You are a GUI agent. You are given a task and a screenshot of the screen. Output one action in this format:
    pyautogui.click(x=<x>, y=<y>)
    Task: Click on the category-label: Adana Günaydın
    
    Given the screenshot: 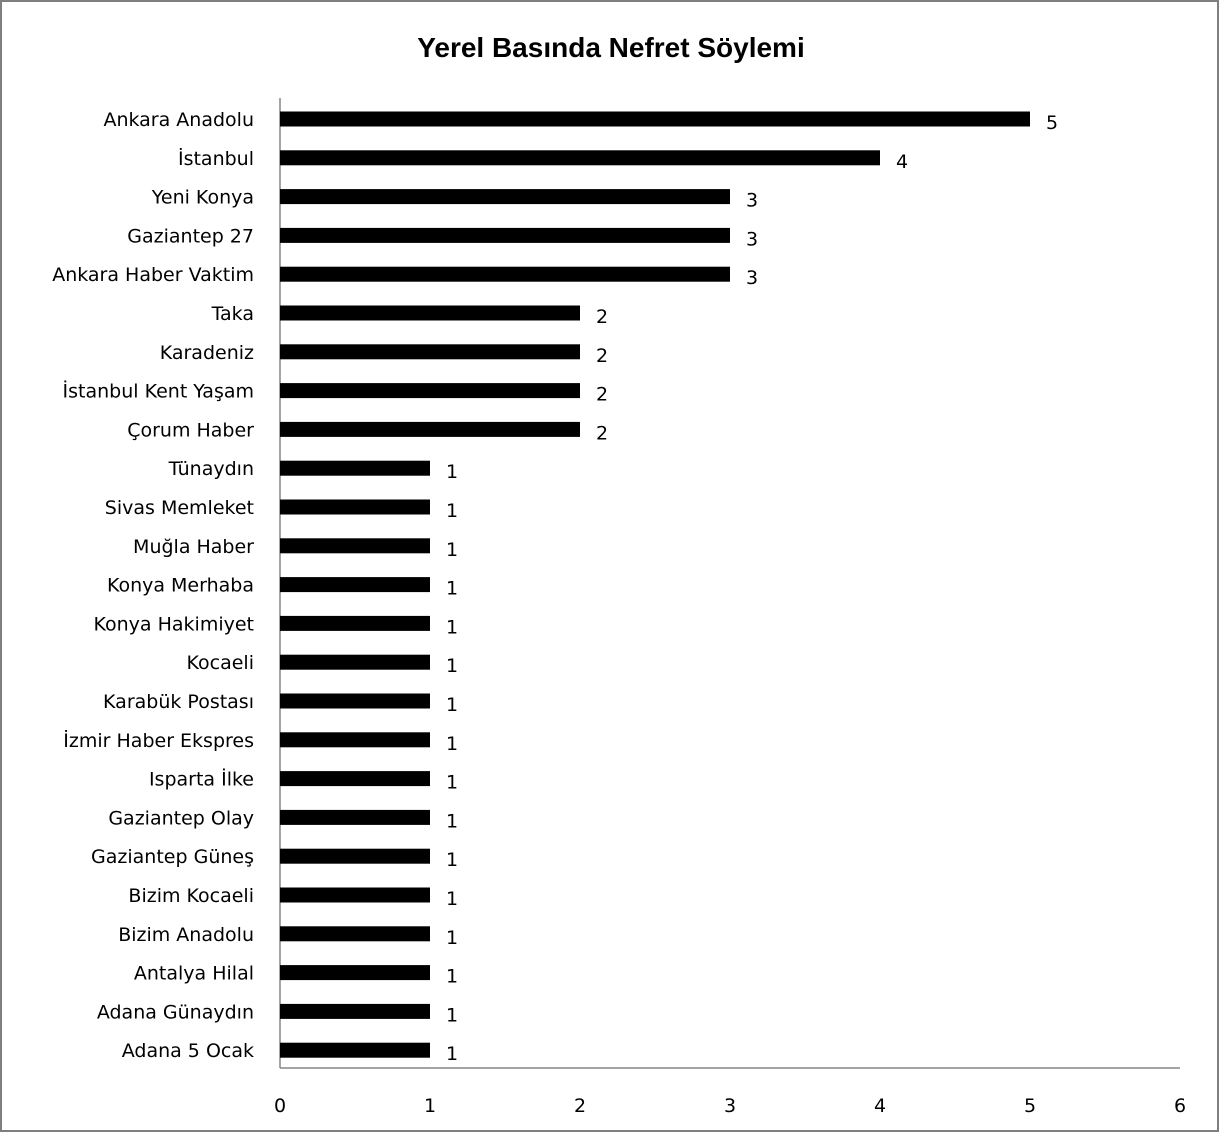 What is the action you would take?
    pyautogui.click(x=175, y=1012)
    